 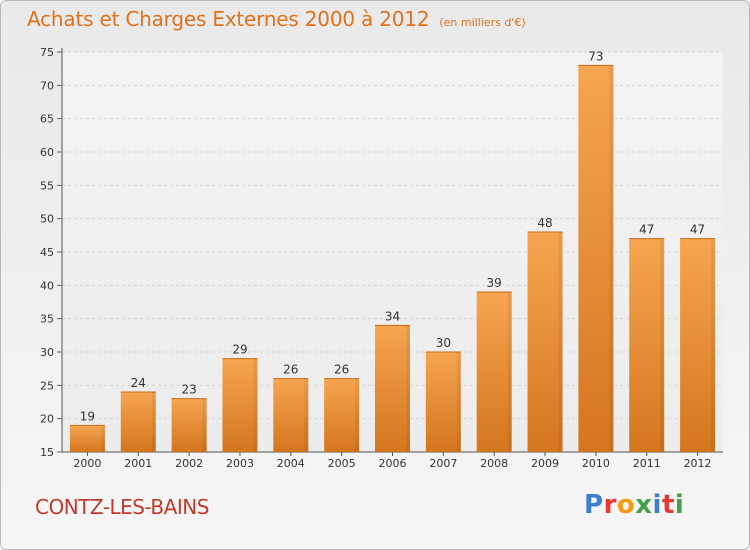 What do you see at coordinates (594, 505) in the screenshot?
I see `logo-letter: P` at bounding box center [594, 505].